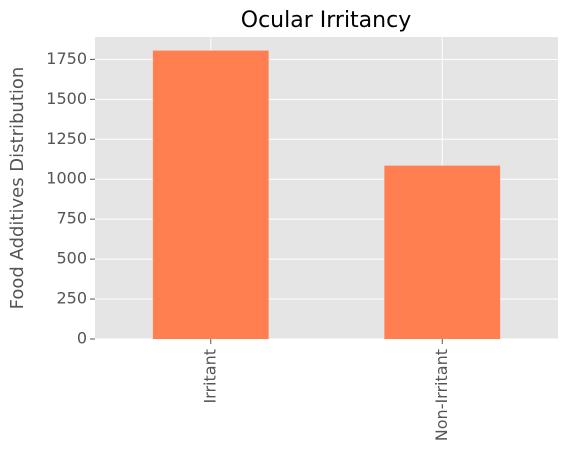 Image resolution: width=572 pixels, height=475 pixels. Describe the element at coordinates (66, 58) in the screenshot. I see `y-tick-label: 1750` at that location.